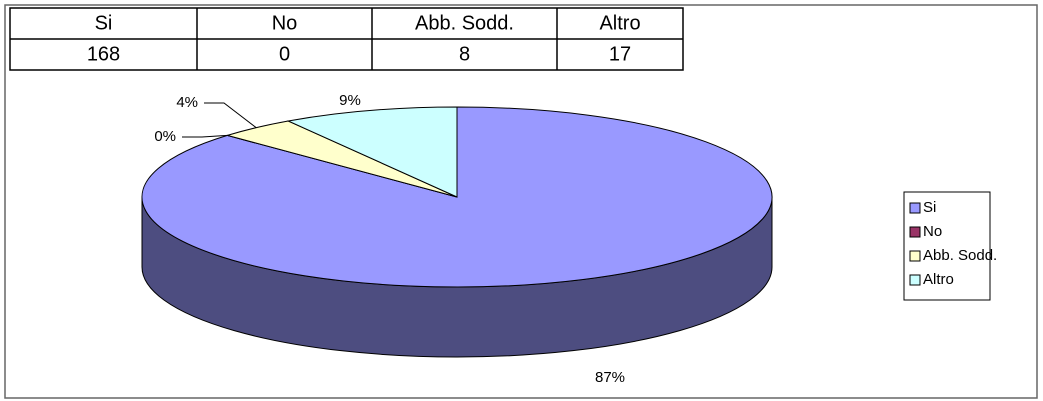  I want to click on data-label: 87%, so click(610, 377).